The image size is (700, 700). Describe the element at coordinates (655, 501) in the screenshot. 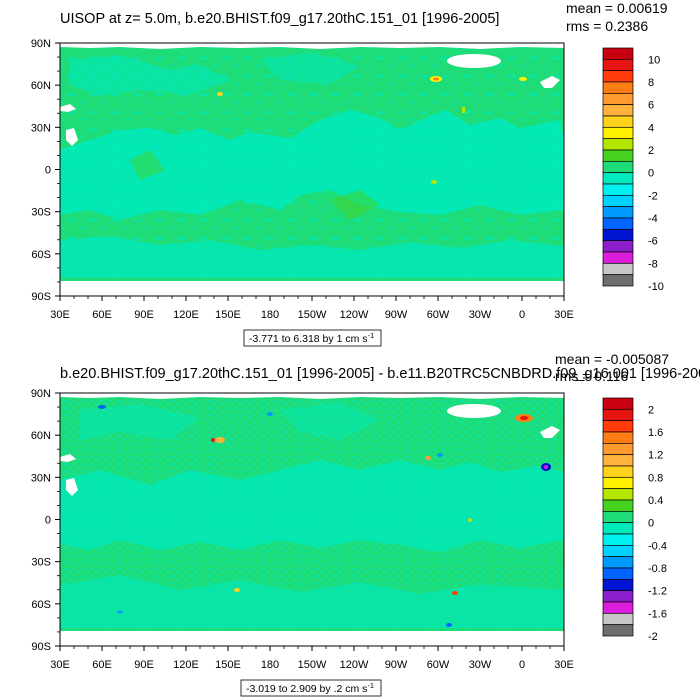

I see `colorbar-label: 0.4` at that location.